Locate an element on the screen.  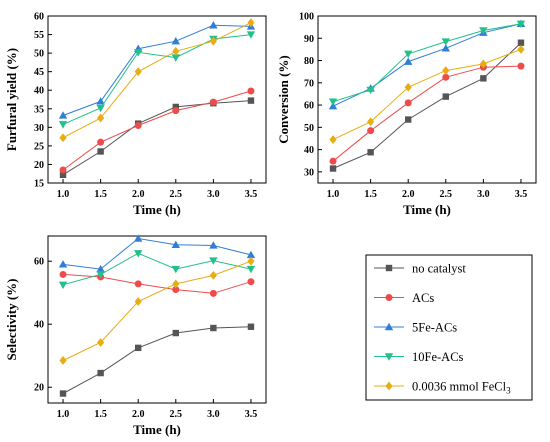
y-axis-title: Furfural yield (%) is located at coordinates (11, 99).